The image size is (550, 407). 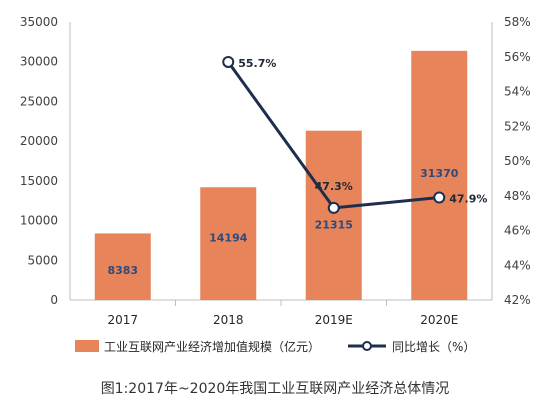 I want to click on right-y-tick-label: 54%, so click(x=517, y=92).